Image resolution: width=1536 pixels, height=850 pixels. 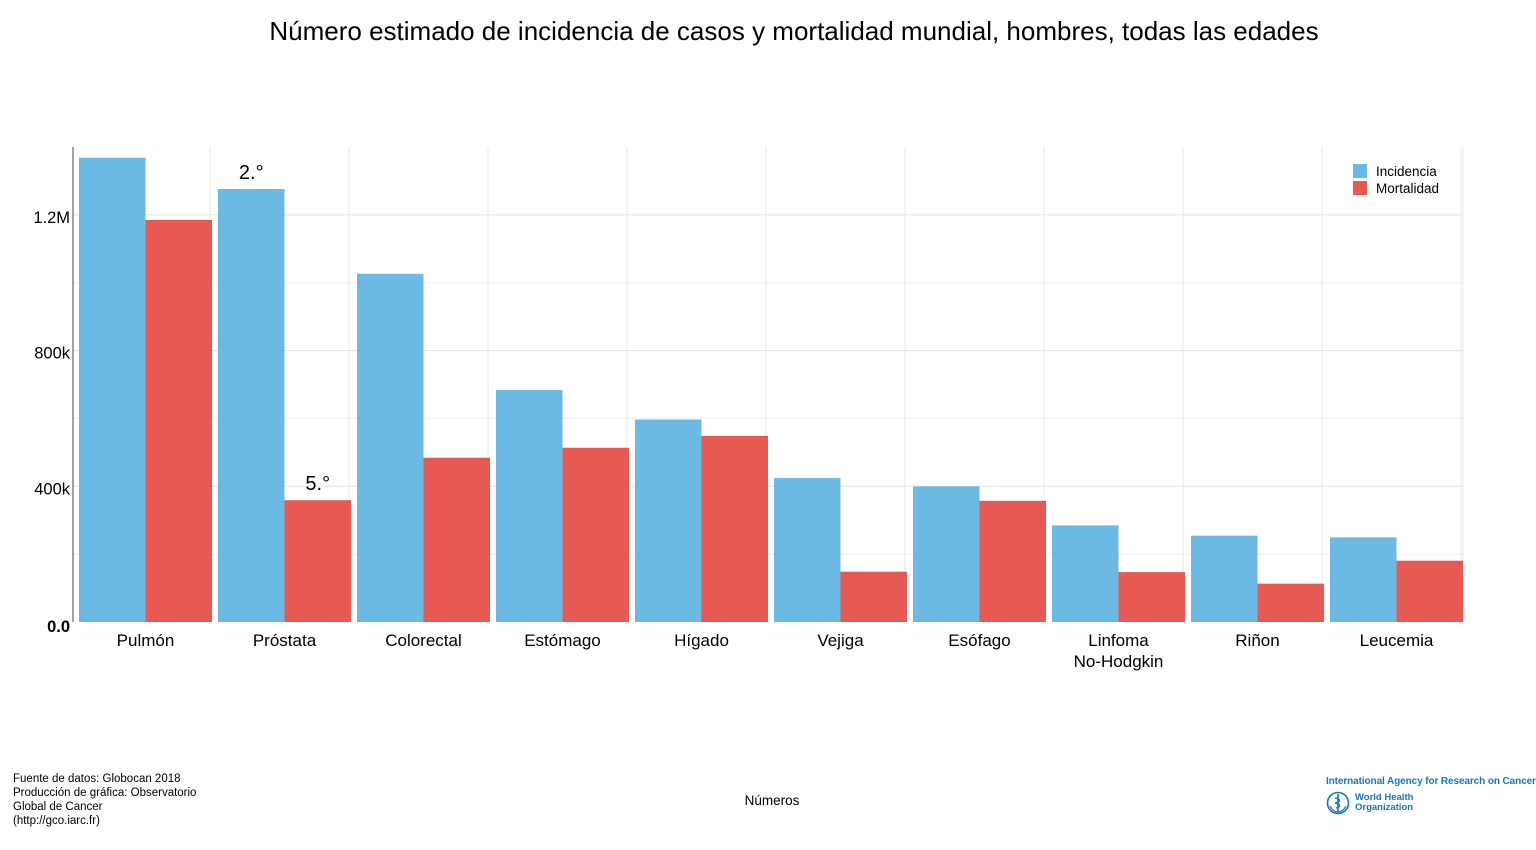 I want to click on x-tick-label: Hígado, so click(x=701, y=640).